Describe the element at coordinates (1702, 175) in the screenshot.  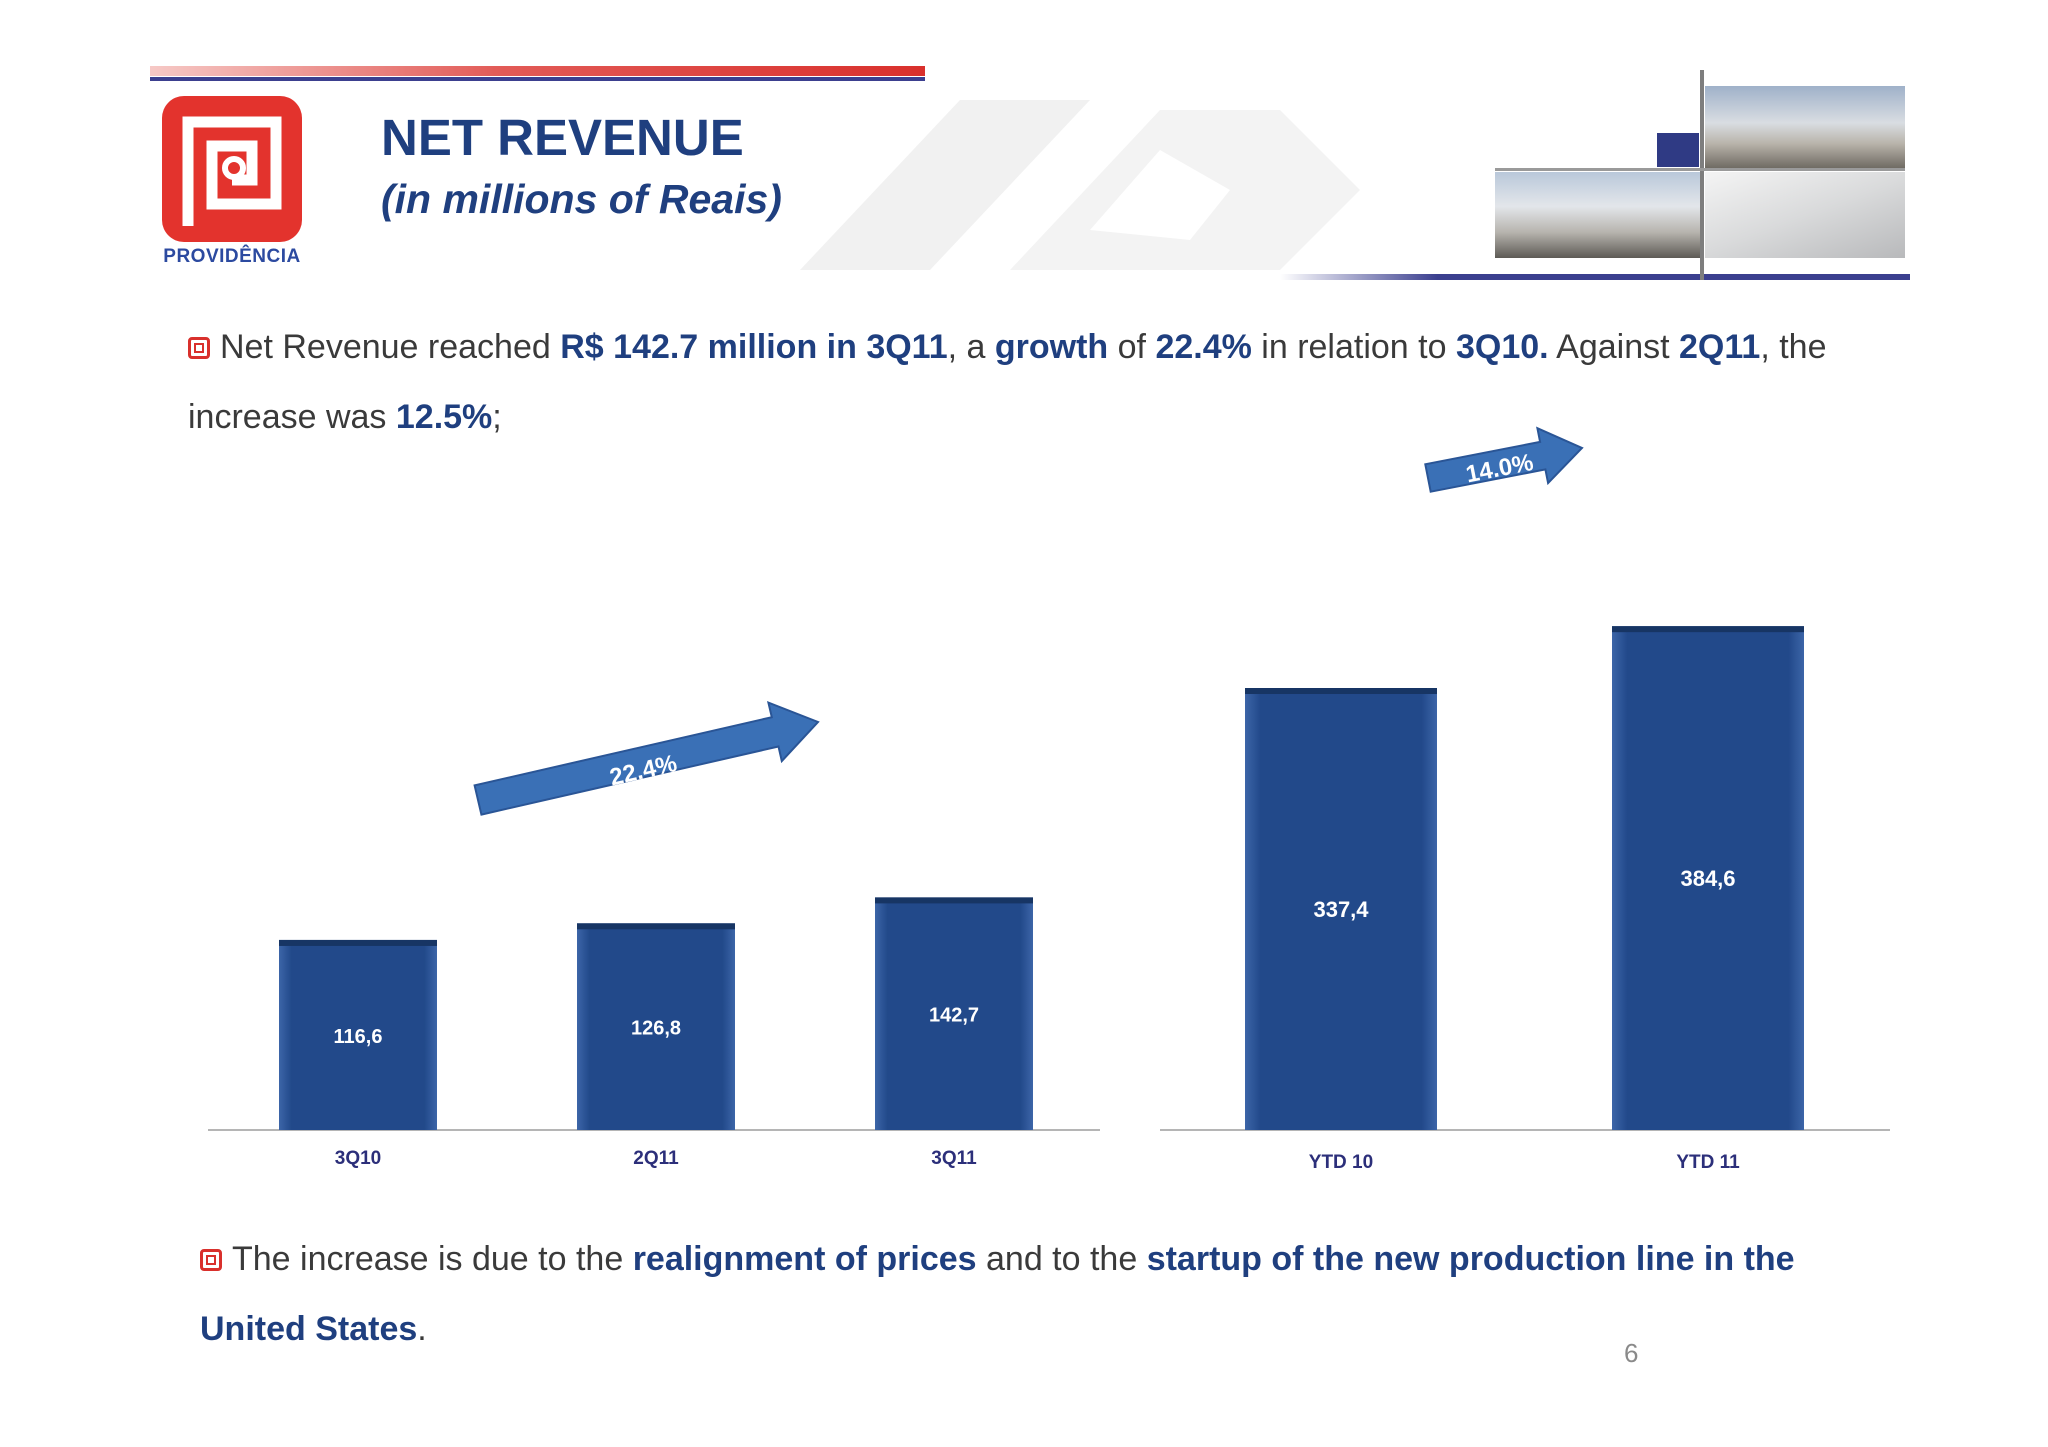
I see `collage-divider-vertical` at that location.